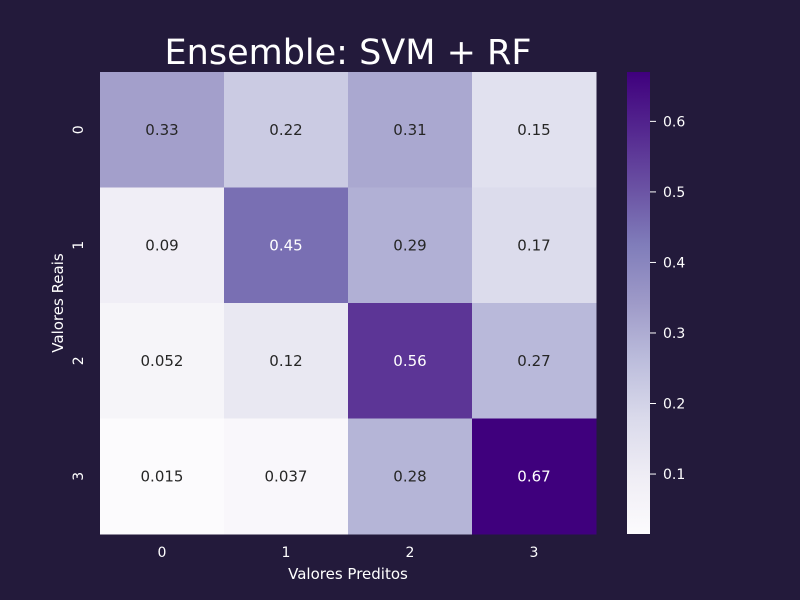 The height and width of the screenshot is (600, 800). I want to click on heatmap-cell-label-r3-c2: 0.28, so click(409, 476).